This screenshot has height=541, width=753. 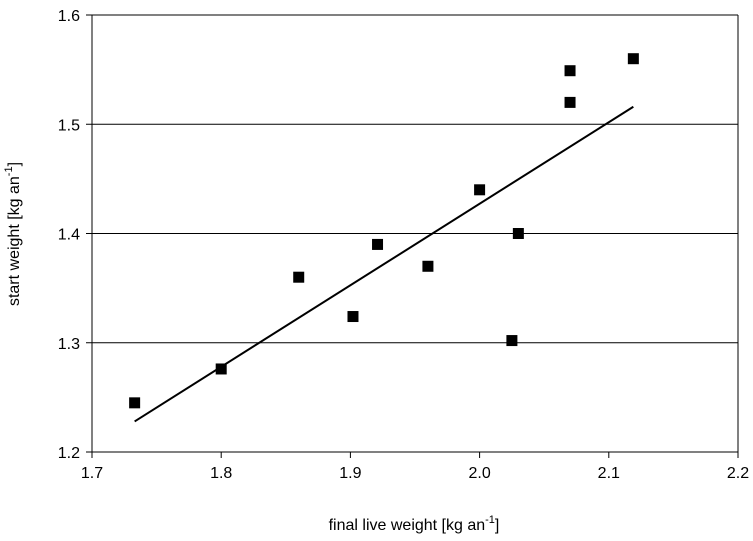 What do you see at coordinates (69, 235) in the screenshot?
I see `y-tick-label: 1.4` at bounding box center [69, 235].